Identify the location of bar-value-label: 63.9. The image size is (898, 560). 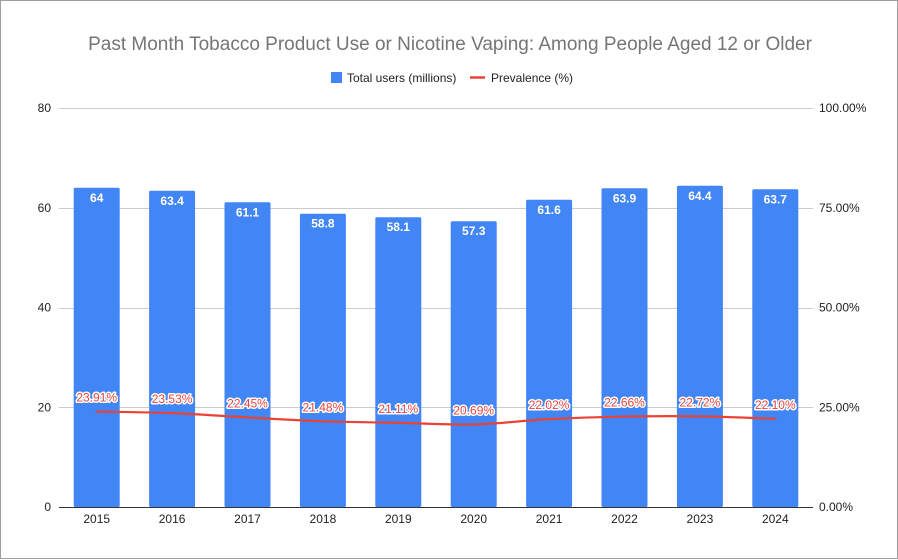
(625, 198).